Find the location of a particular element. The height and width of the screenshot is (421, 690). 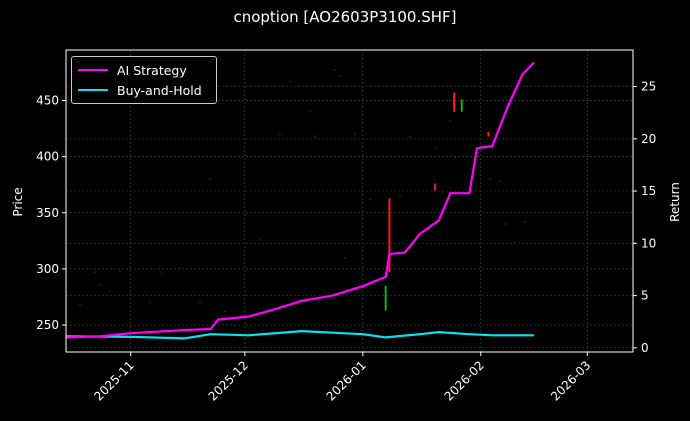

left-y-axis-ticks: 250 300 350 400 450 is located at coordinates (51, 213).